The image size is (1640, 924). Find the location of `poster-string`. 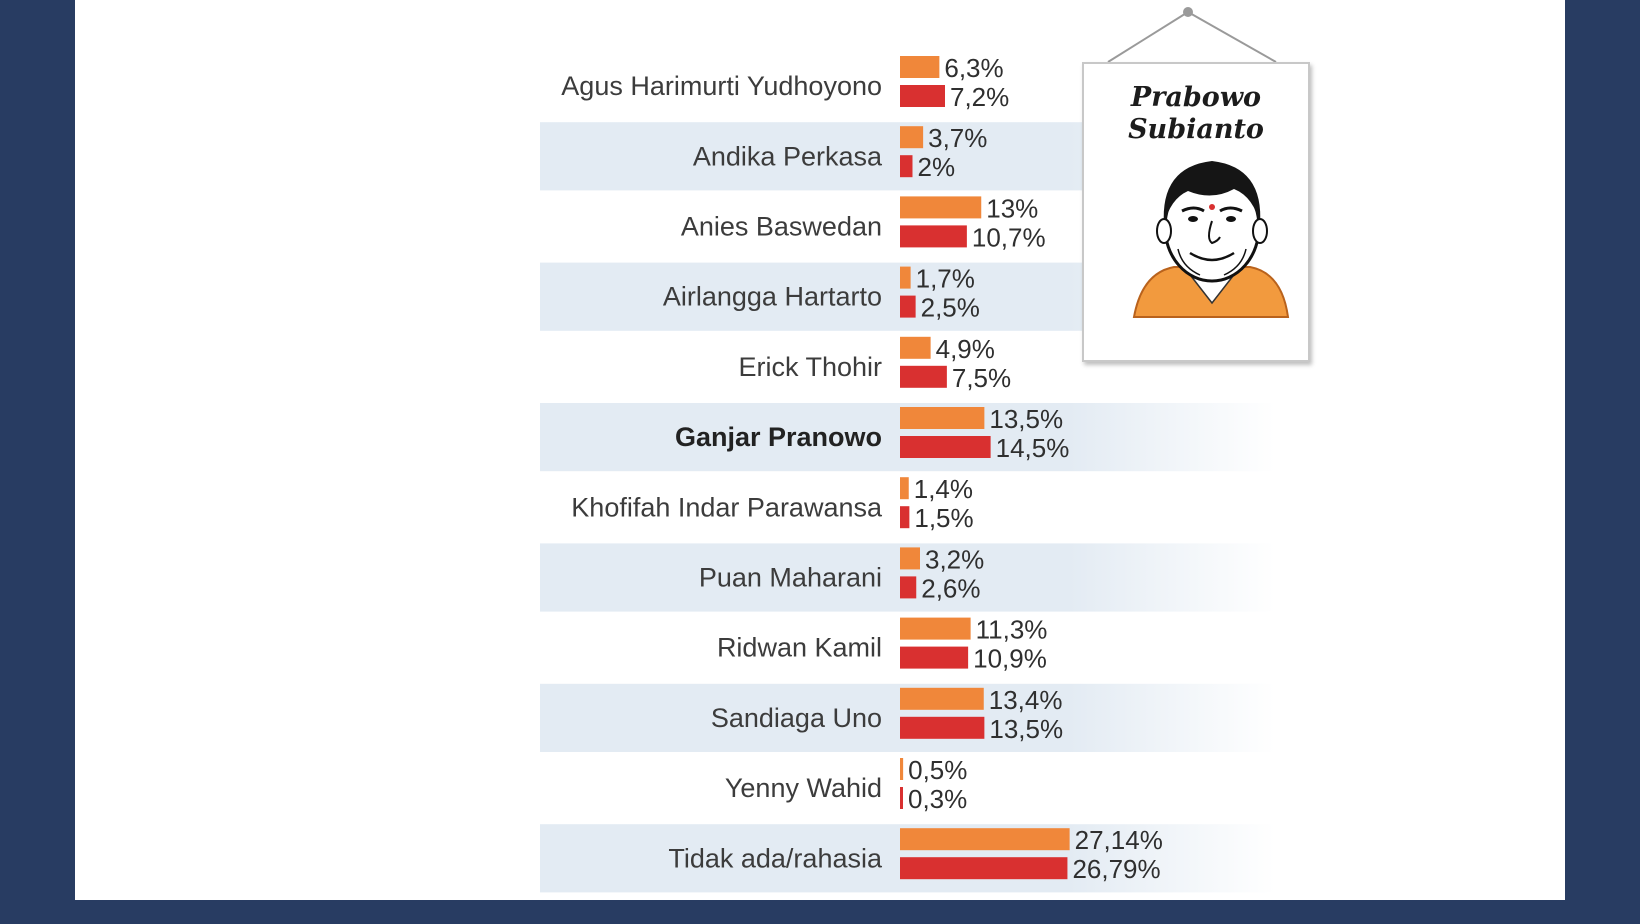

poster-string is located at coordinates (1192, 35).